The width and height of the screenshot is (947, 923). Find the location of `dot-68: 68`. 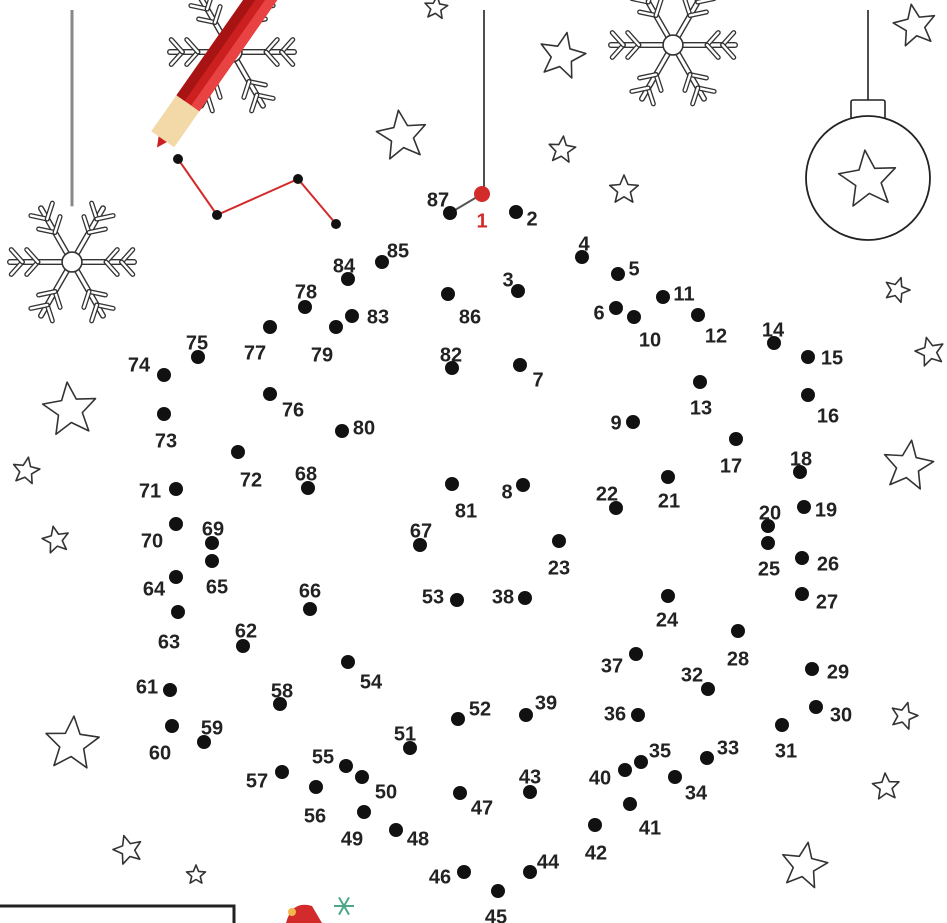

dot-68: 68 is located at coordinates (306, 479).